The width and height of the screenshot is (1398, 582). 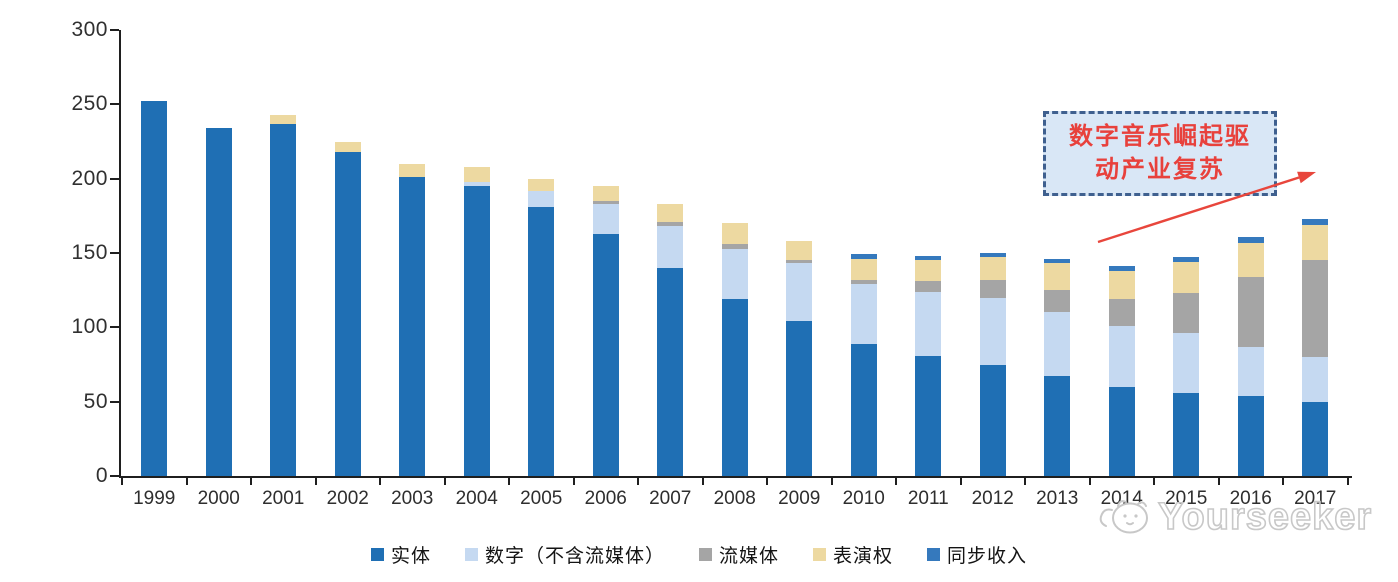 I want to click on x-axis-category-label: 2002, so click(x=347, y=498).